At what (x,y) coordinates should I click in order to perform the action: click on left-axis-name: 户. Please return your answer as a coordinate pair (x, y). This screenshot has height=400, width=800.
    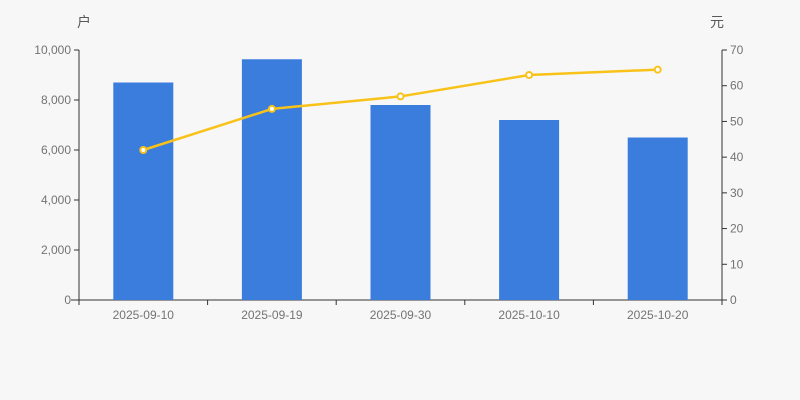
    Looking at the image, I should click on (84, 22).